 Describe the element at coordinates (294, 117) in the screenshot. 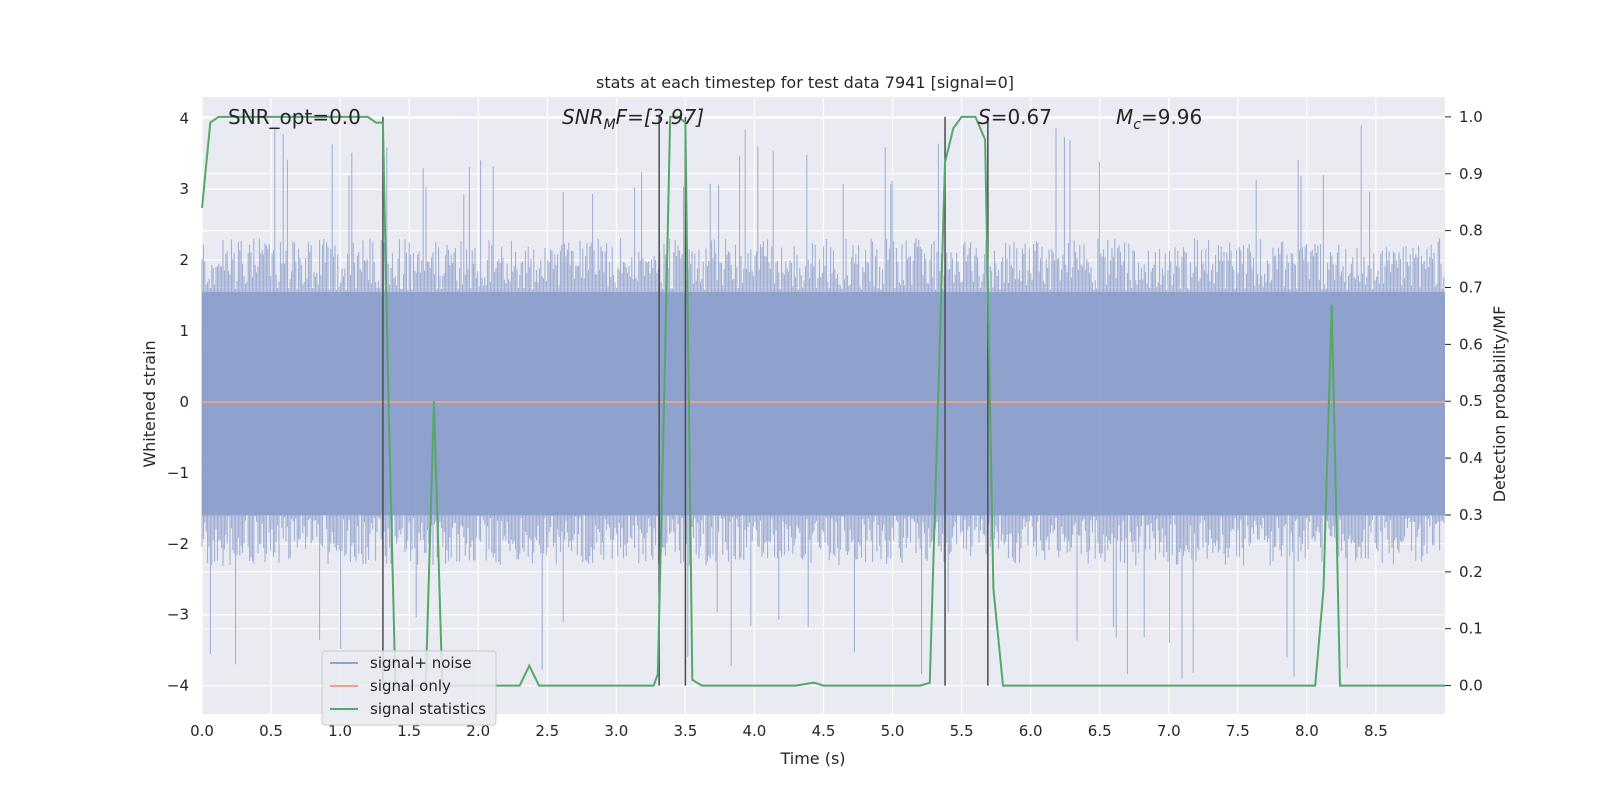

I see `annotation-snr-opt: SNR_opt=0.0` at that location.